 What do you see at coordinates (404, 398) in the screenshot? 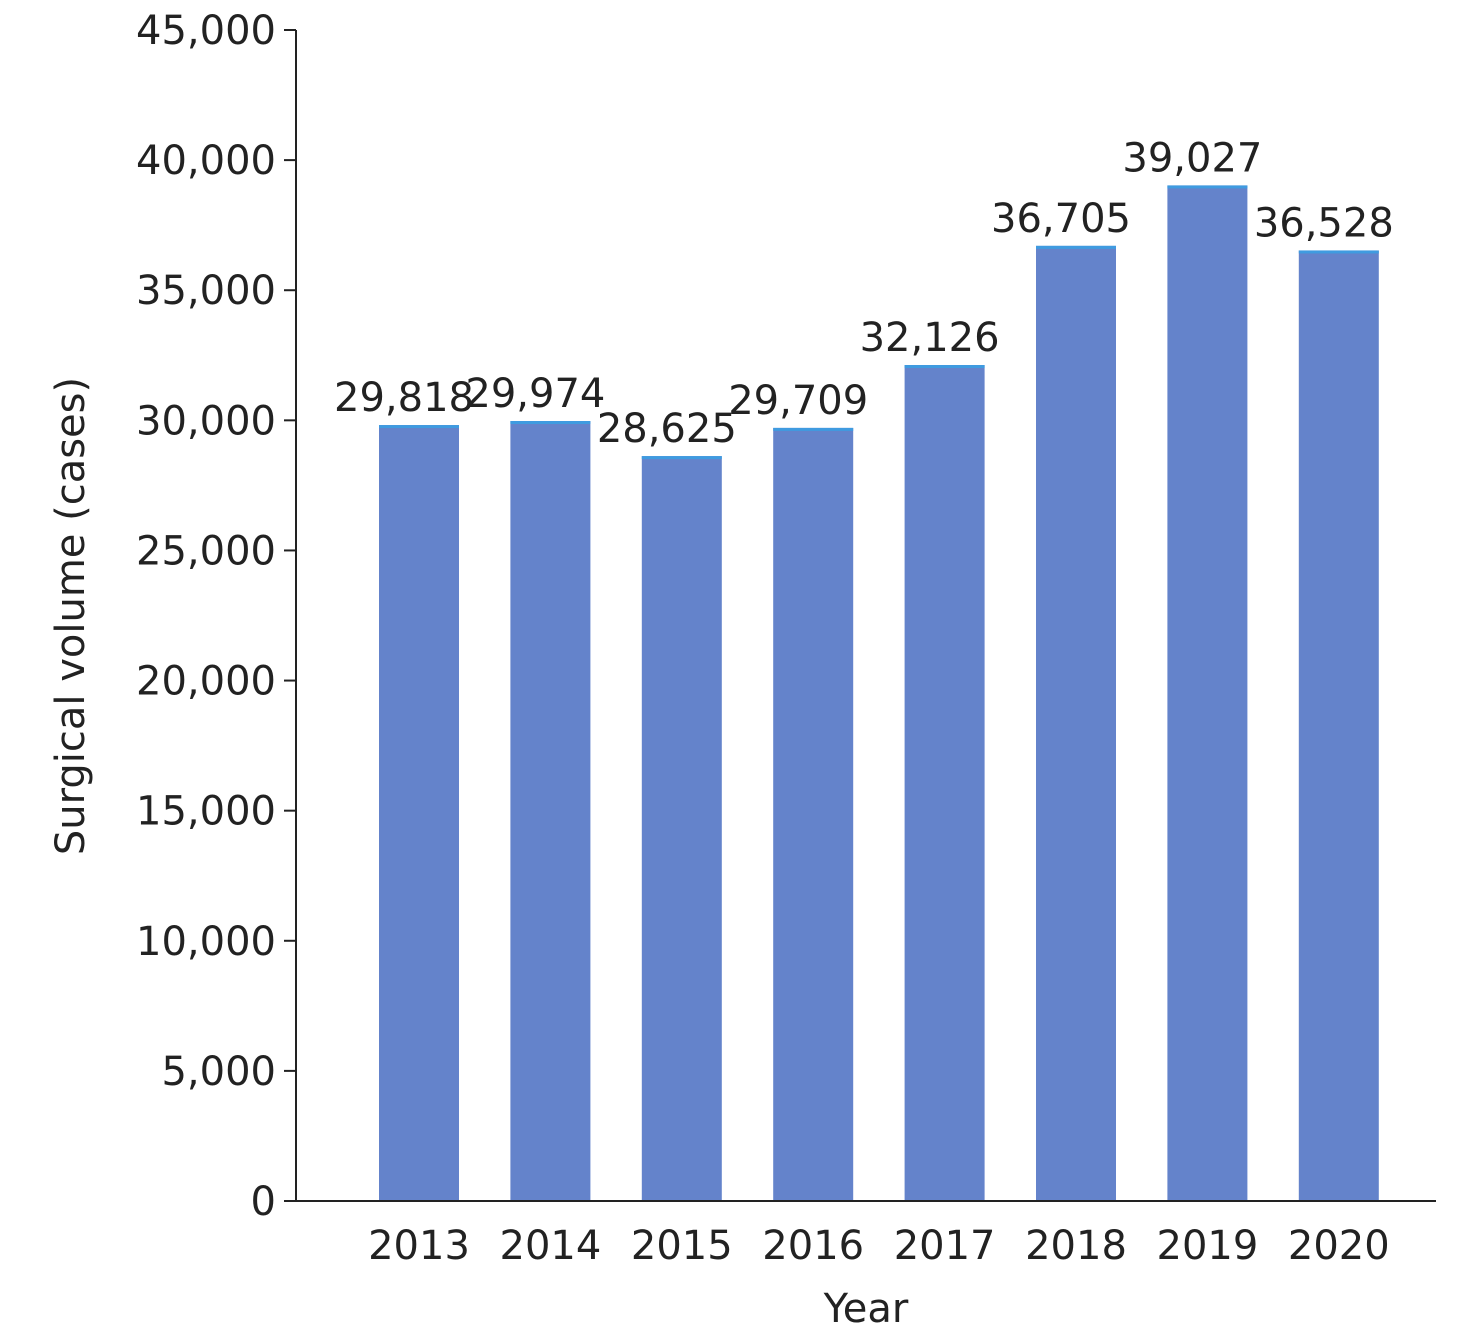
I see `bar-value-label: 29,818` at bounding box center [404, 398].